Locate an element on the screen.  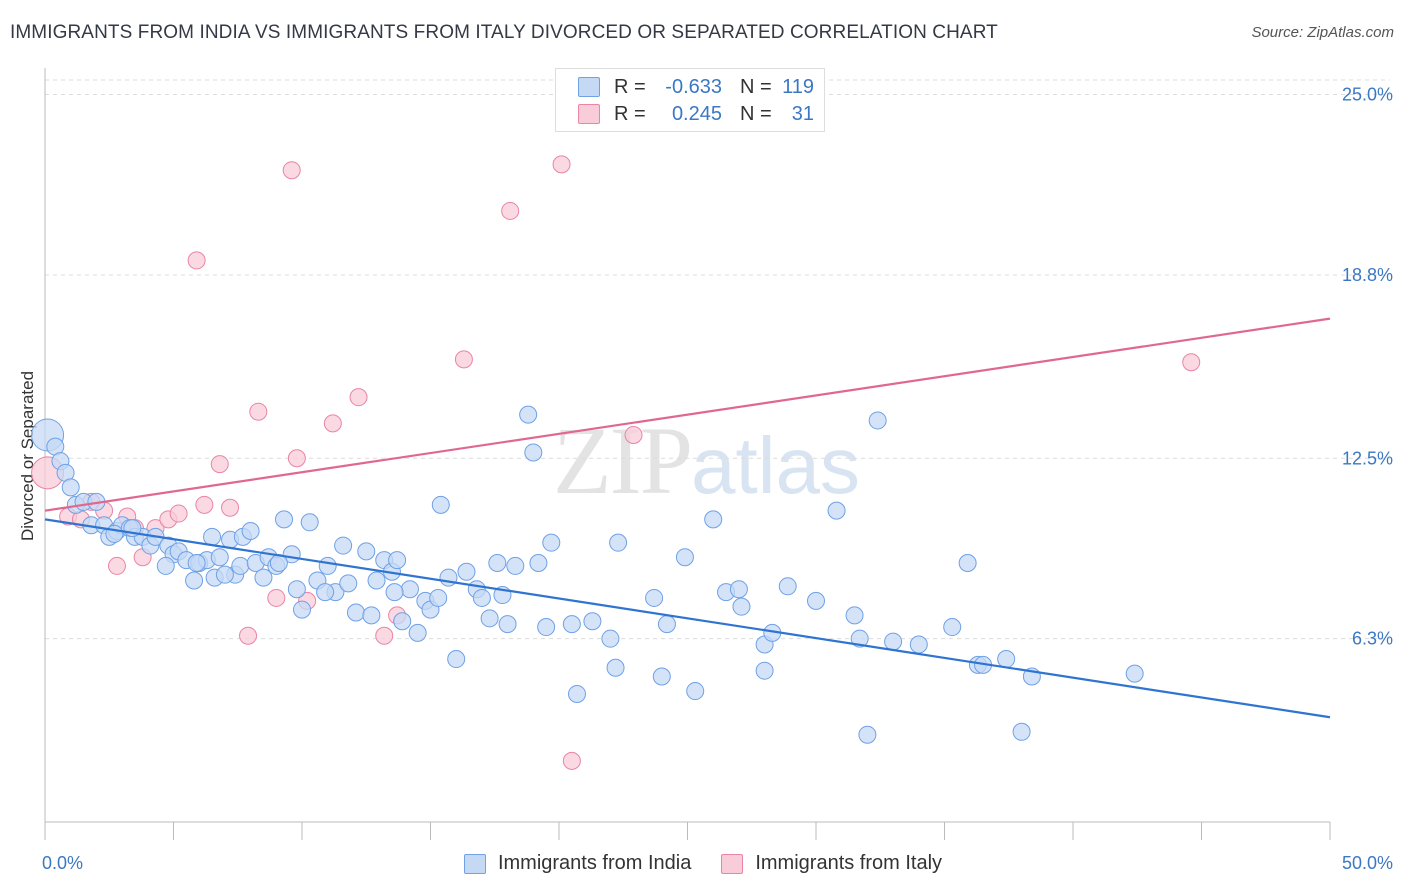
legend-label-india: Immigrants from India is located at coordinates (594, 863).